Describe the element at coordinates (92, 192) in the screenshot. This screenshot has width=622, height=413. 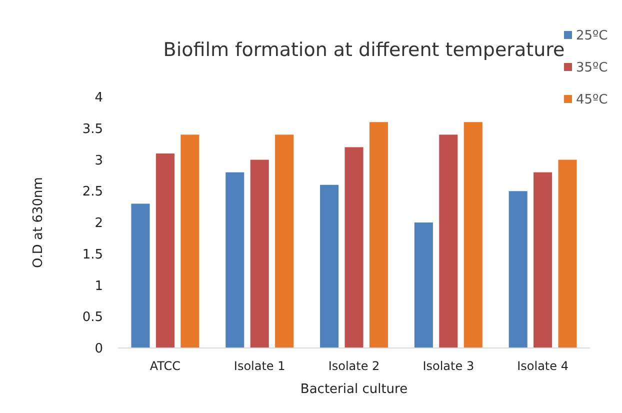
I see `y-tick-label: 2.5` at that location.